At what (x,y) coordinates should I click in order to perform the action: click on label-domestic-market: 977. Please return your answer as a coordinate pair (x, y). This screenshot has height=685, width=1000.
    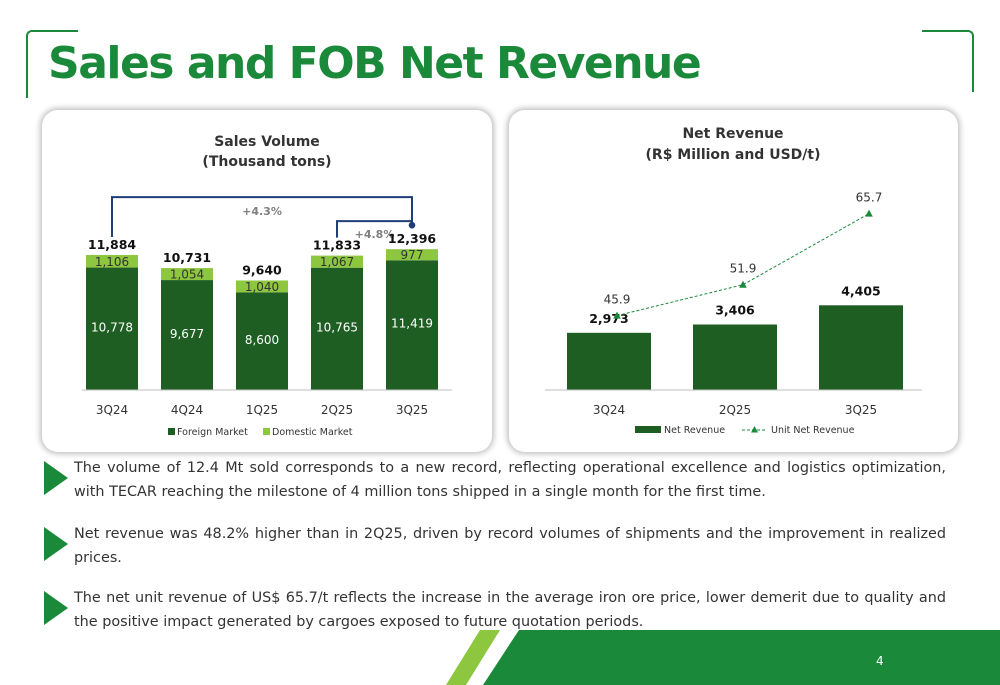
    Looking at the image, I should click on (412, 255).